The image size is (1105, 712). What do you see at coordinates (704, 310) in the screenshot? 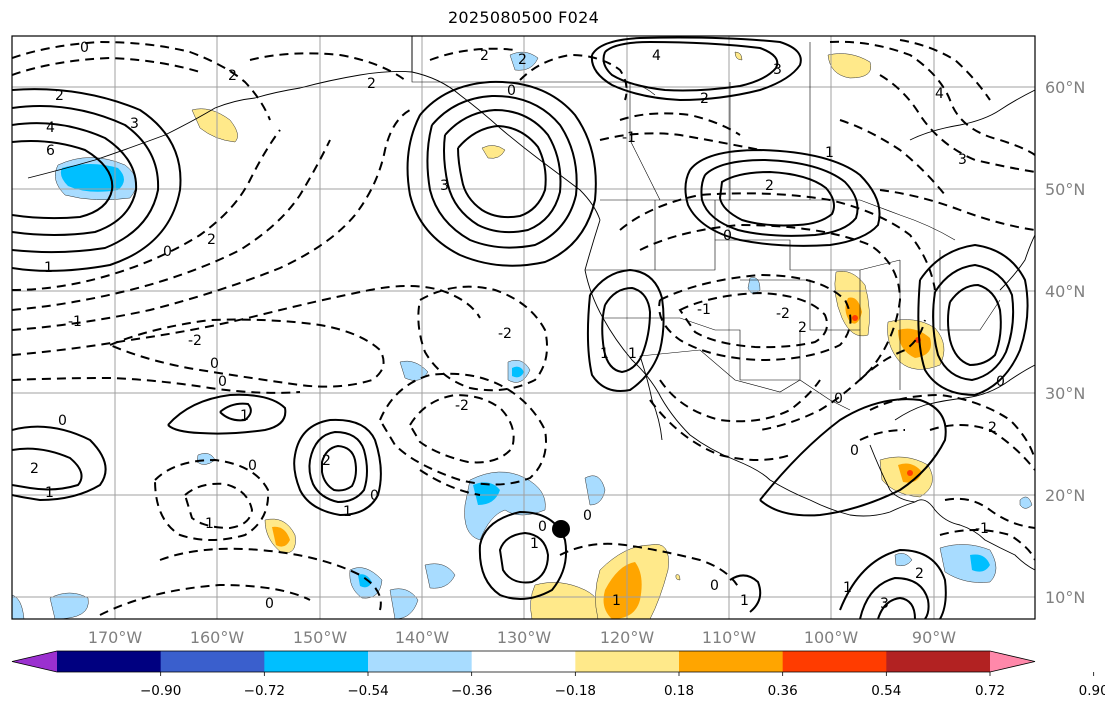
I see `contour-label-neg1-c: -1` at bounding box center [704, 310].